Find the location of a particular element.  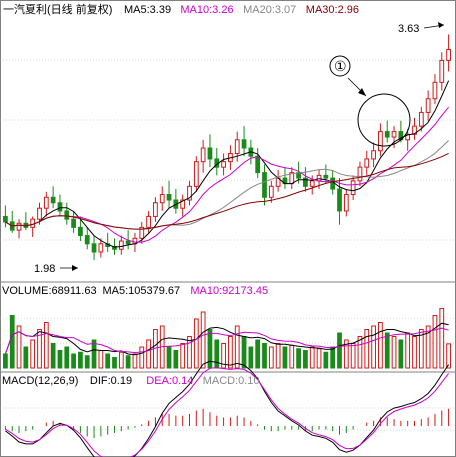

circle-marker-ring is located at coordinates (340, 66).